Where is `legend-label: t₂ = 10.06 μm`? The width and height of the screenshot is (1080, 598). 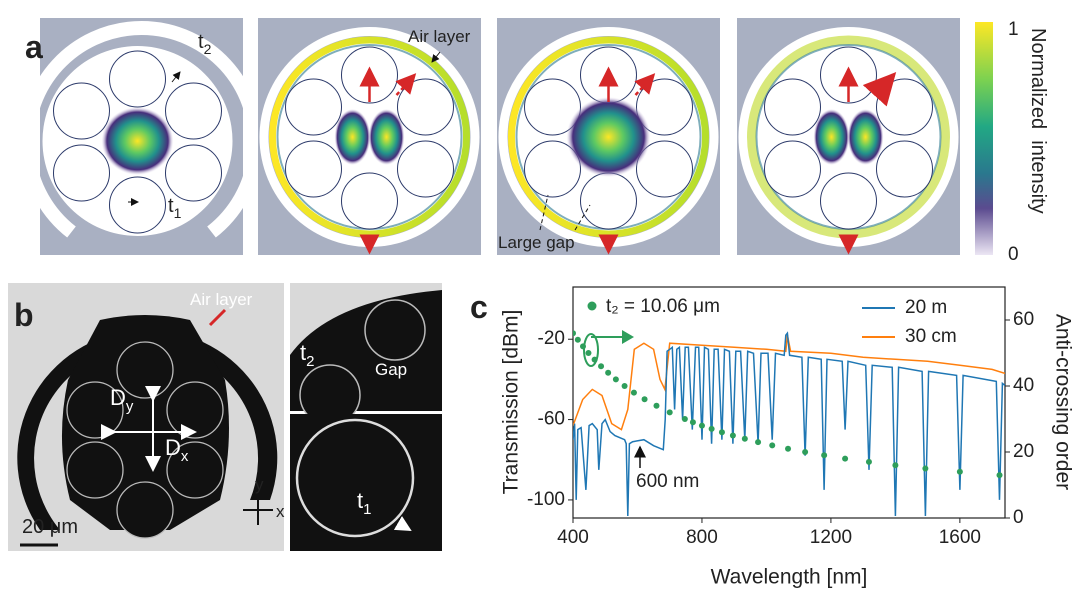 legend-label: t₂ = 10.06 μm is located at coordinates (663, 306).